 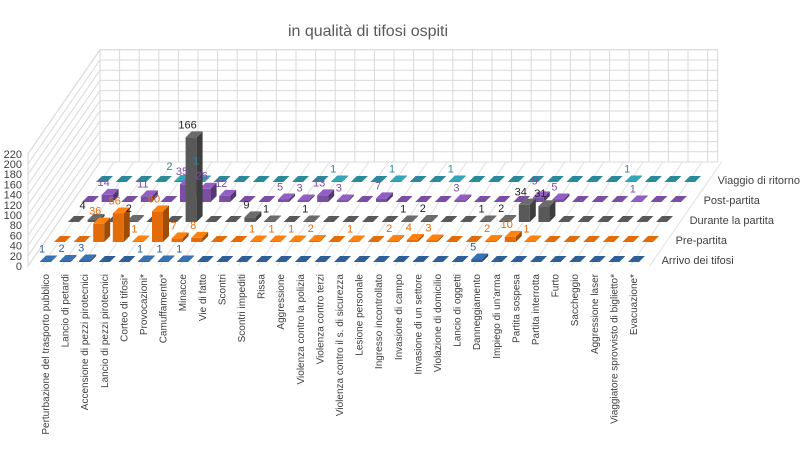 What do you see at coordinates (187, 125) in the screenshot?
I see `data-label: 166` at bounding box center [187, 125].